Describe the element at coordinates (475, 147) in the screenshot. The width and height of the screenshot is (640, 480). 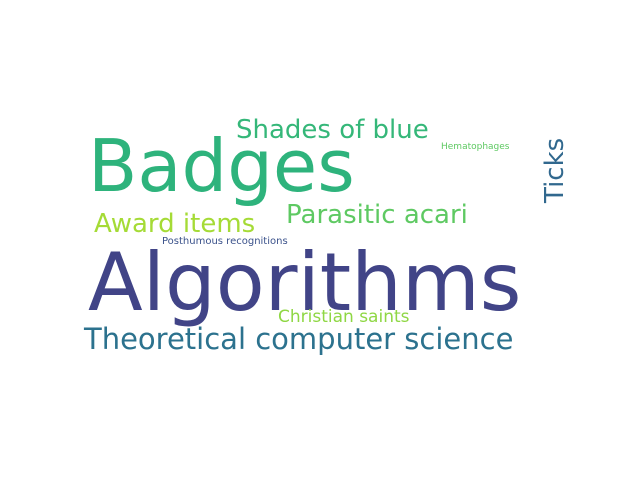
I see `word-hematophages: Hematophages` at that location.